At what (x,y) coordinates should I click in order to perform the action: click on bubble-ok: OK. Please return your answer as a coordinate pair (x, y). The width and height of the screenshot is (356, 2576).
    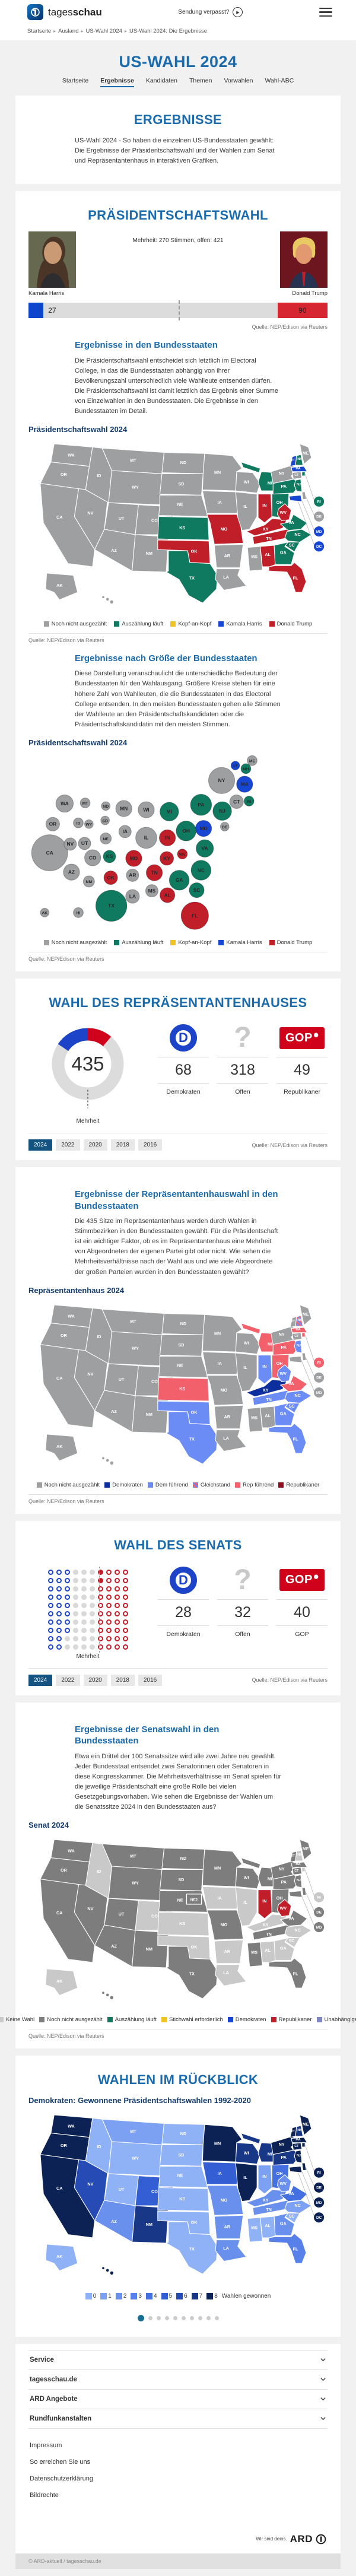
    Looking at the image, I should click on (110, 877).